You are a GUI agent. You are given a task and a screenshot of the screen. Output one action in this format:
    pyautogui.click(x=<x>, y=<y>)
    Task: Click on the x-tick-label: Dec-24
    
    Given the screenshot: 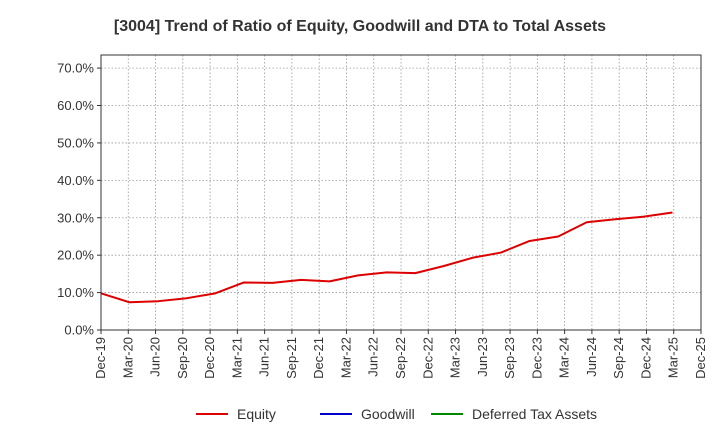 What is the action you would take?
    pyautogui.click(x=645, y=358)
    